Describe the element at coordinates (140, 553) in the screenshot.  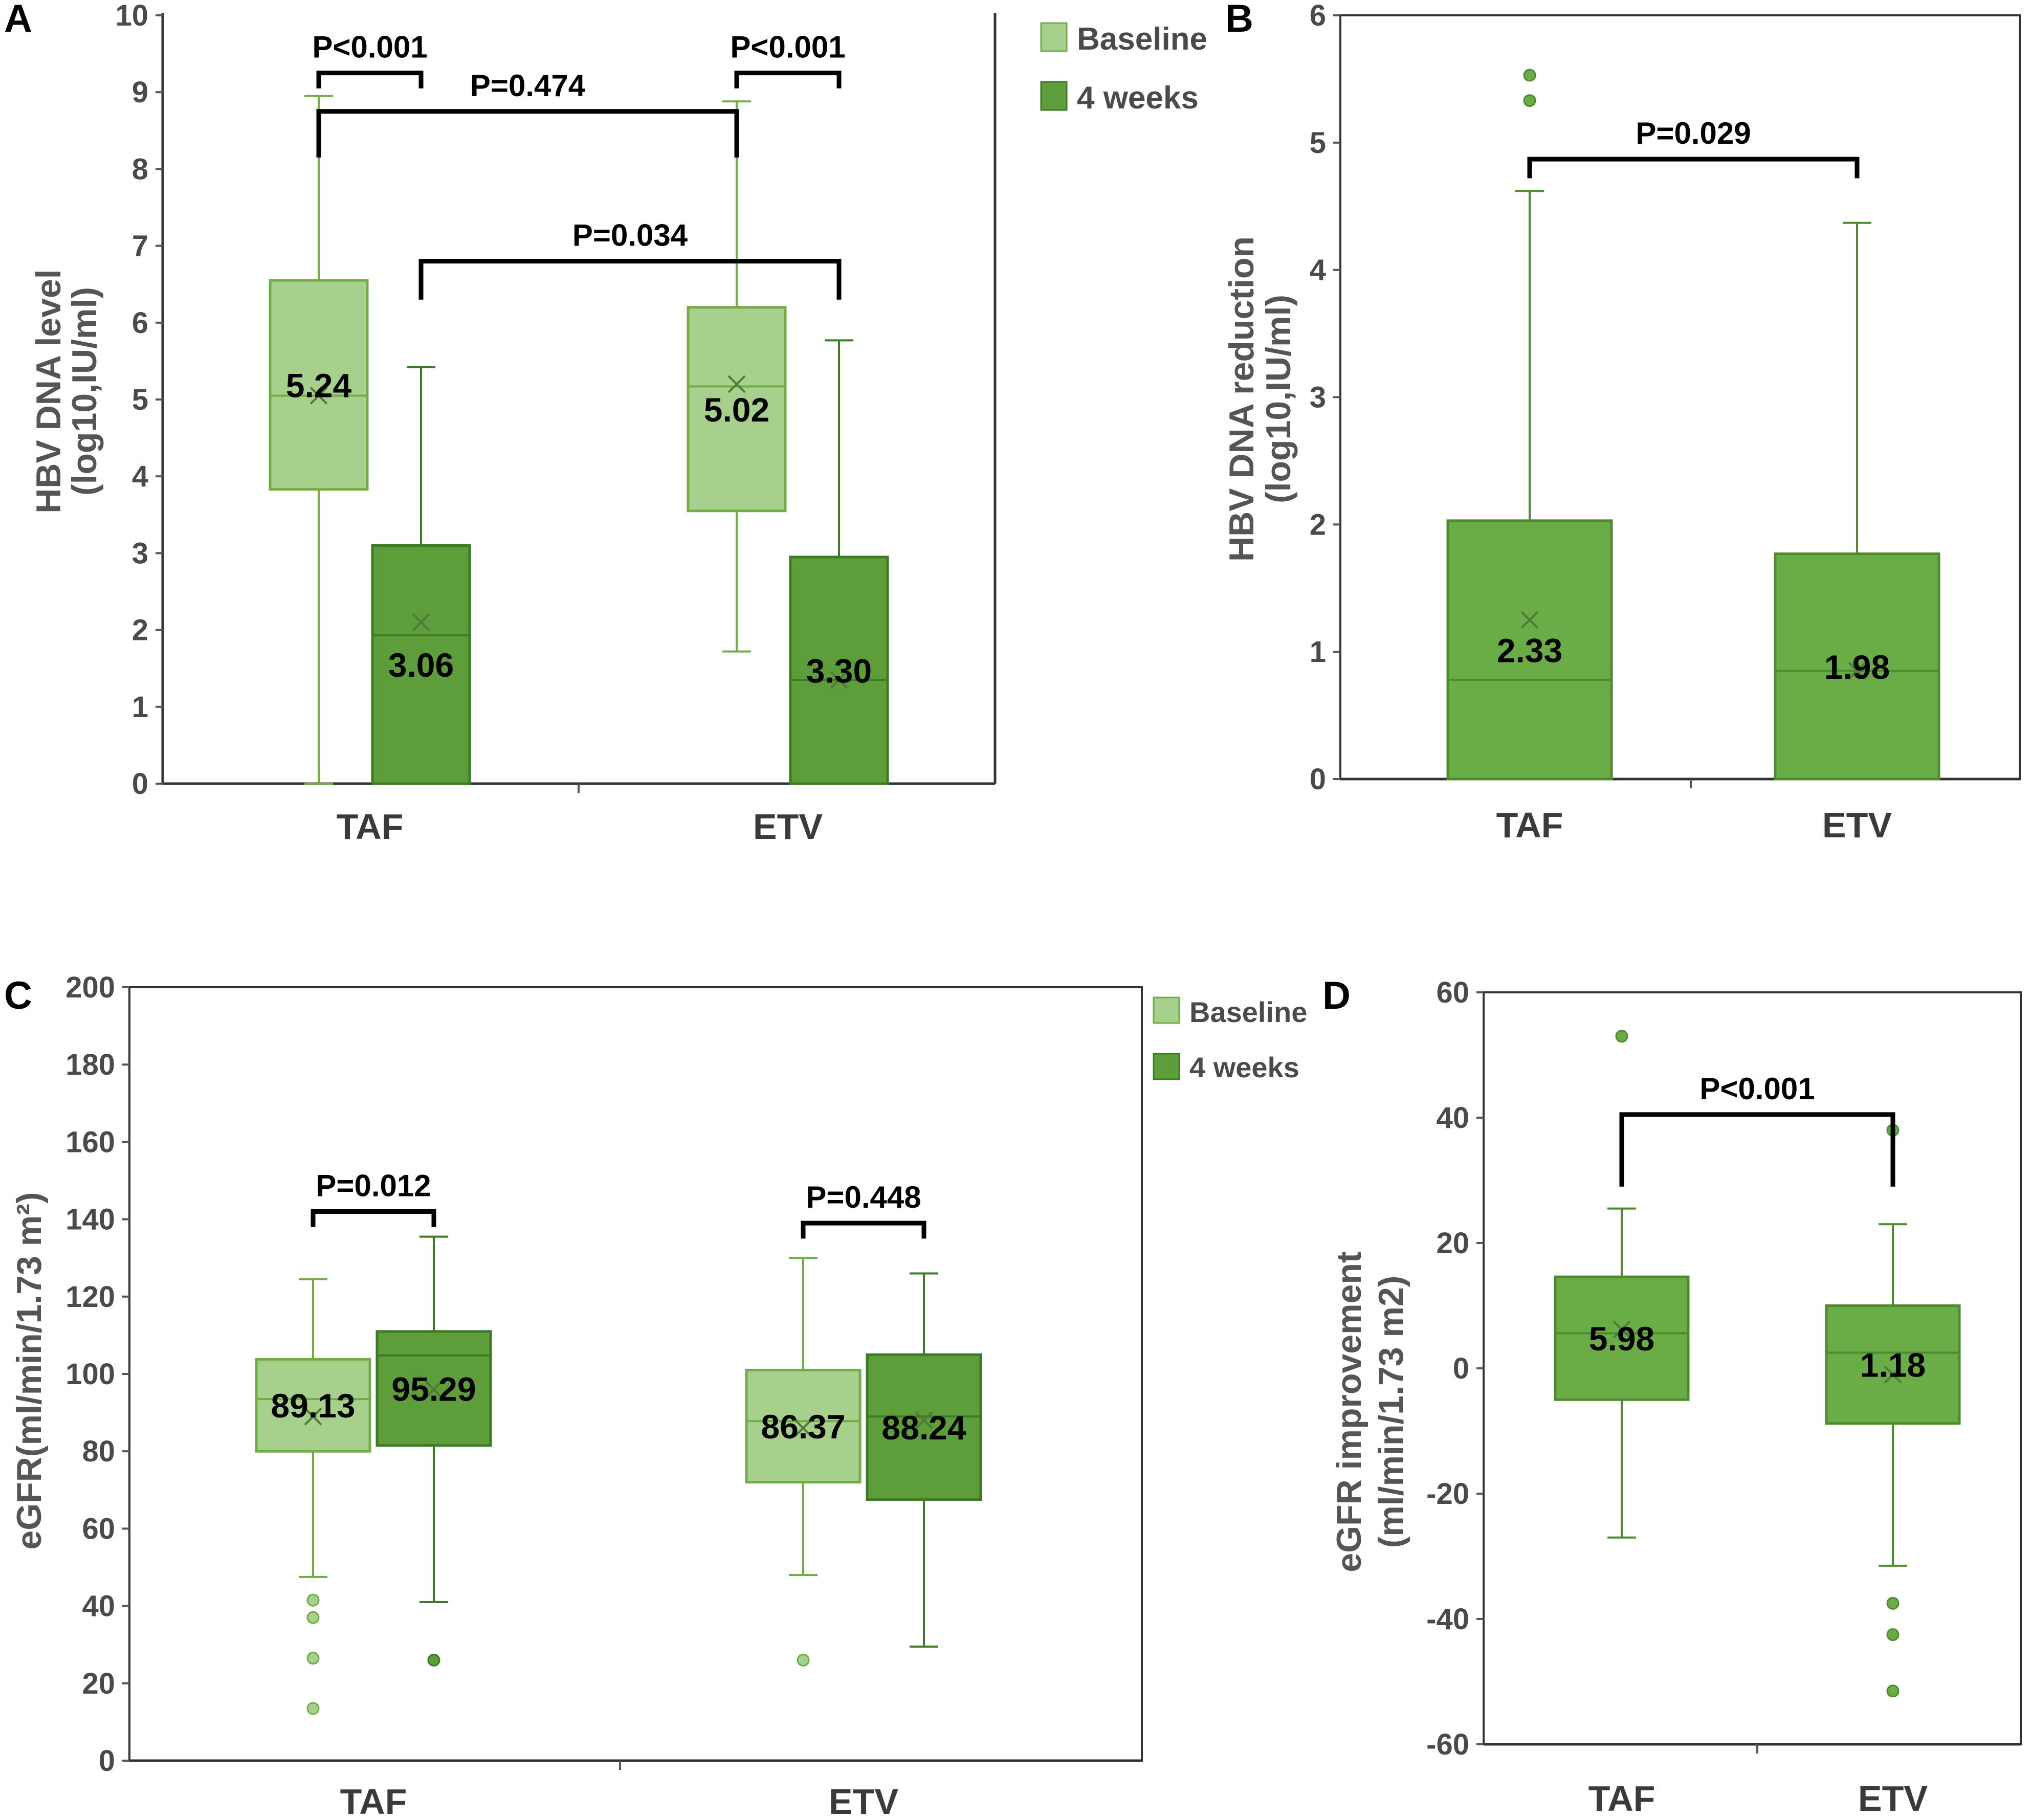
I see `y-tick-label: 3` at that location.